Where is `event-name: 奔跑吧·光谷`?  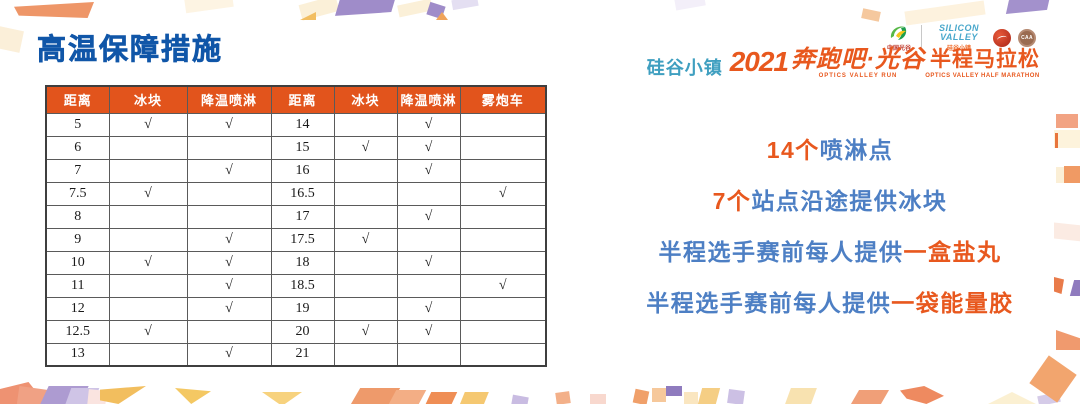 event-name: 奔跑吧·光谷 is located at coordinates (858, 59).